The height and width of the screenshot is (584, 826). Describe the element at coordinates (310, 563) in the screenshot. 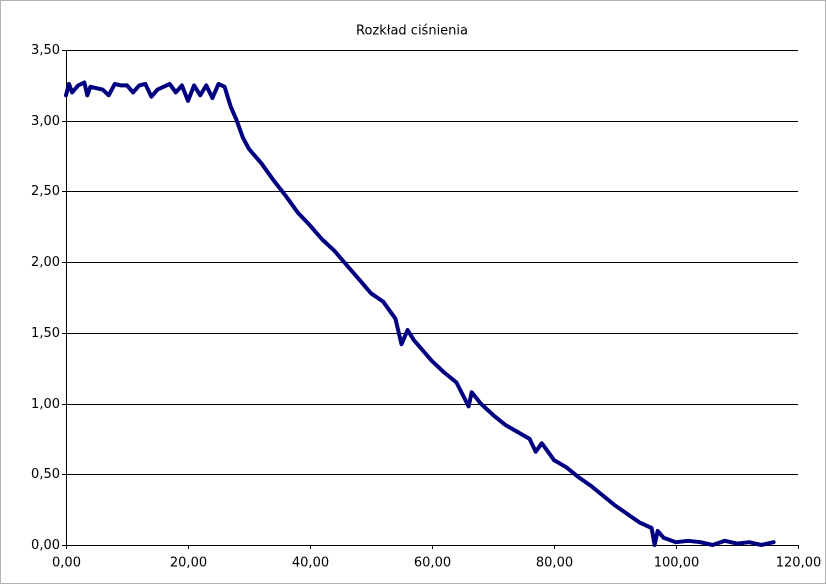

I see `x-tick-label: 40,00` at that location.